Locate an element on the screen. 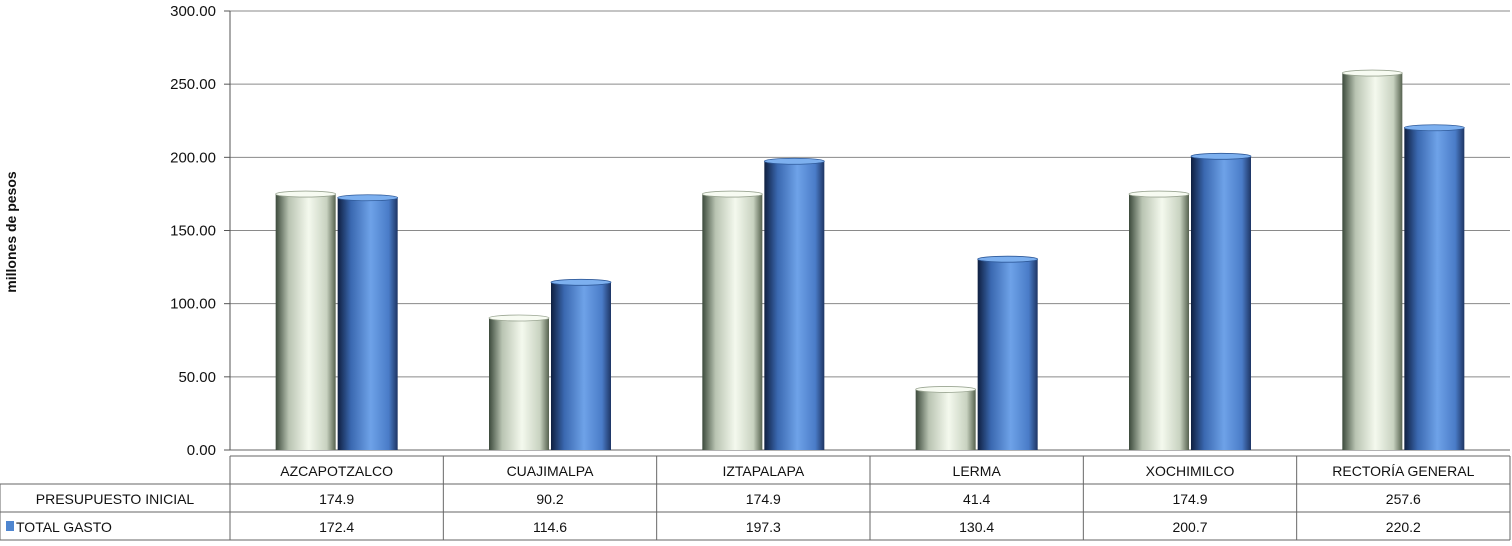 The image size is (1512, 546). table-value: 41.4 is located at coordinates (976, 499).